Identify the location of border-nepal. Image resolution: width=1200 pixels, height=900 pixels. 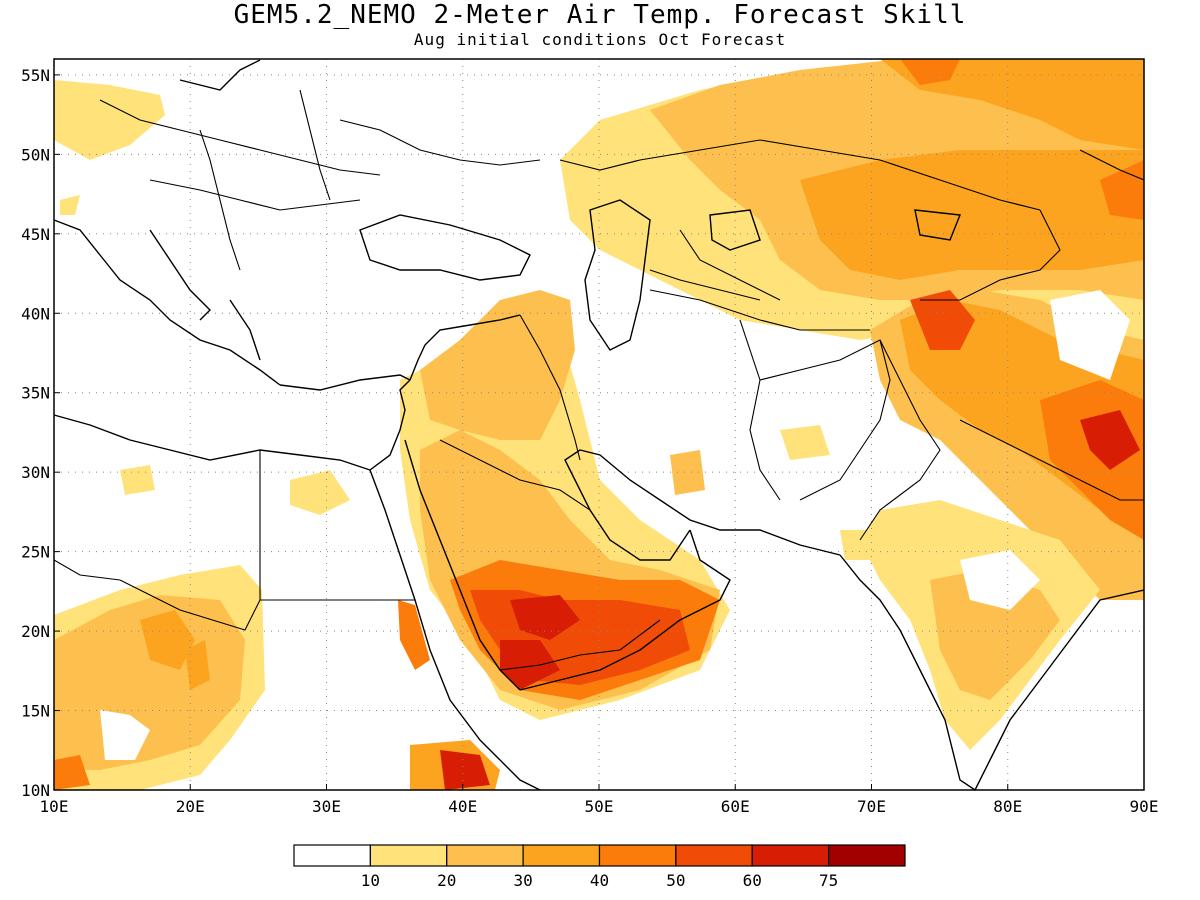
(1051, 460).